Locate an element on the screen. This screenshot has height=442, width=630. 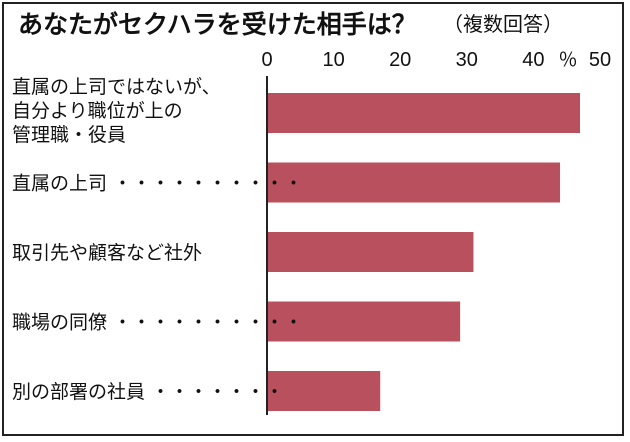
category-label: 職場の同僚 ・・・・・・・・・・ is located at coordinates (157, 323).